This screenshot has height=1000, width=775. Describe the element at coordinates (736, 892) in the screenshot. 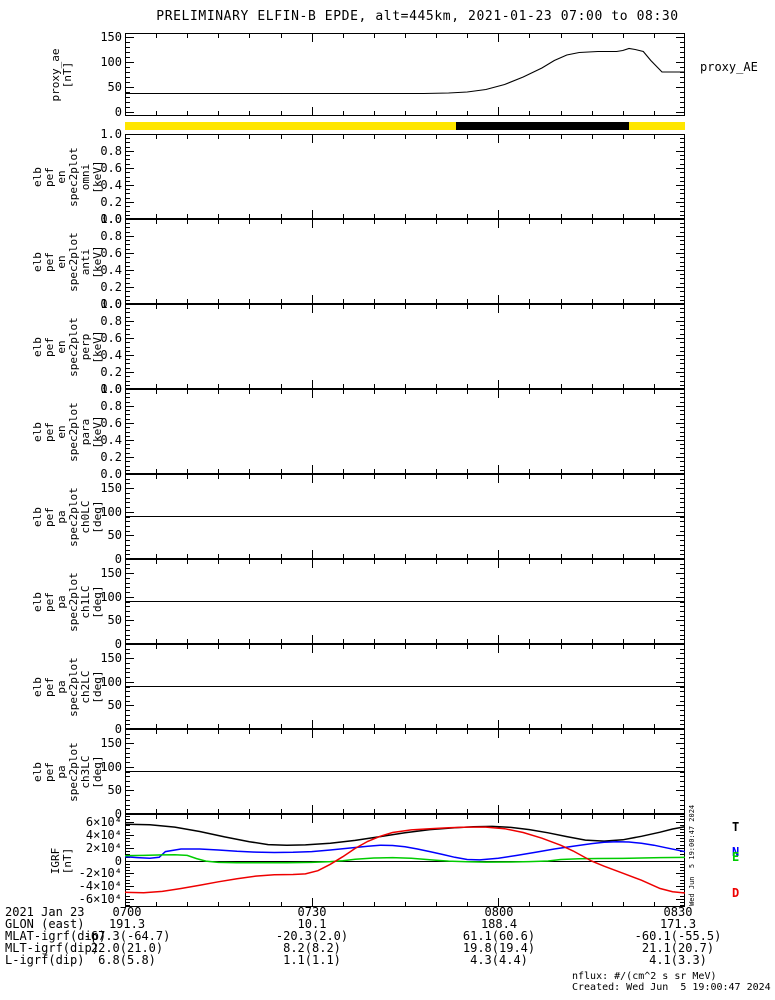

I see `legend-D: D` at that location.